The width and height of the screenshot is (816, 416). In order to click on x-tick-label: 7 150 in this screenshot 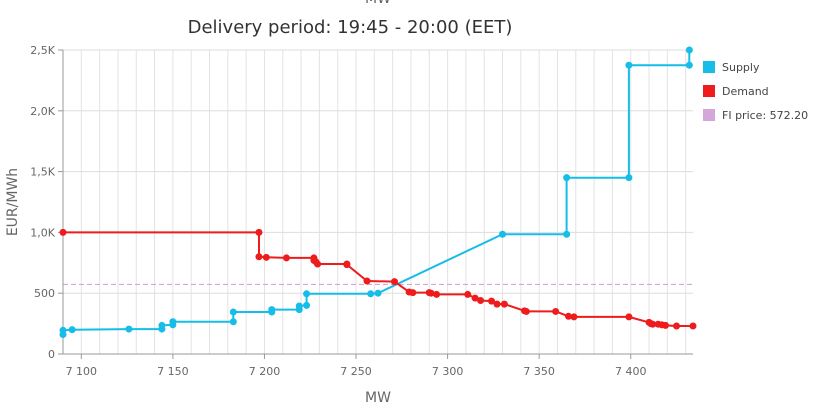, I will do `click(173, 371)`.